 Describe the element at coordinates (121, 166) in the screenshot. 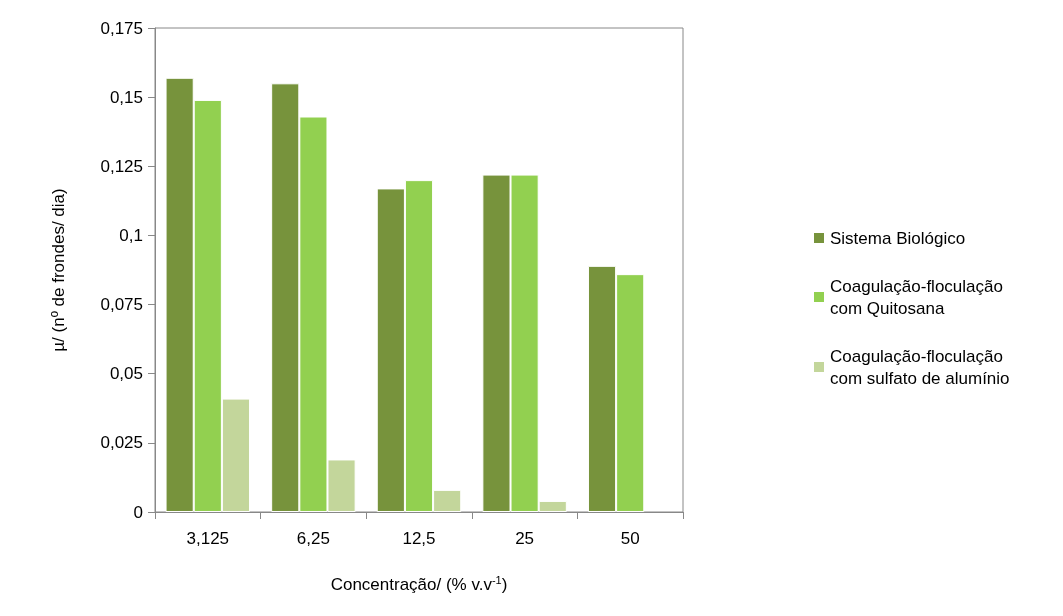

I see `y-tick-label: 0,125` at that location.